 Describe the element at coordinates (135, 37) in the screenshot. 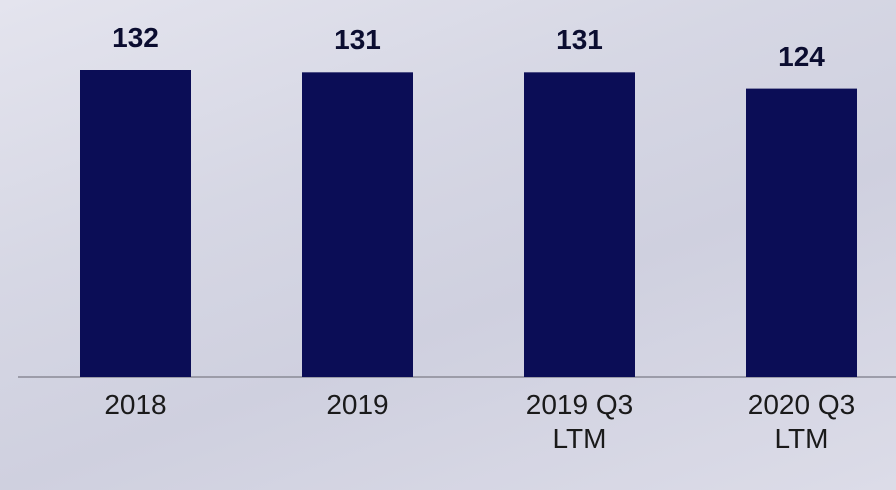

I see `value-label: 132` at that location.